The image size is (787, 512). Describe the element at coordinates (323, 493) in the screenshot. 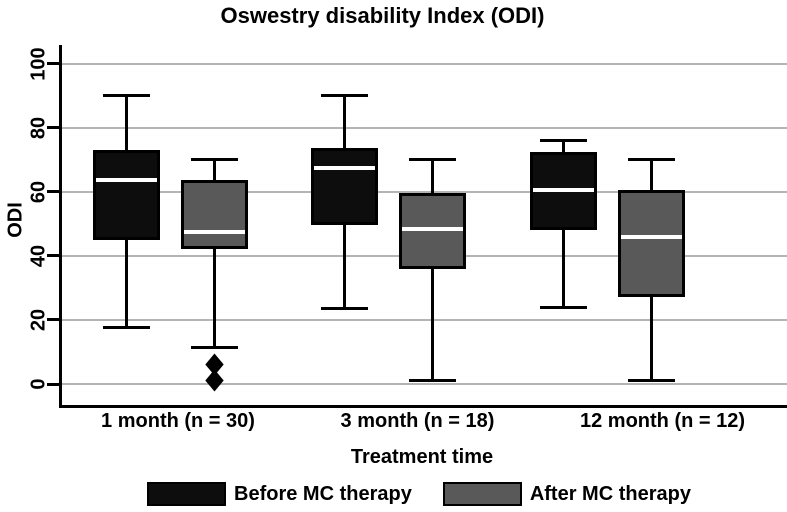

I see `legend-label-before: Before MC therapy` at that location.